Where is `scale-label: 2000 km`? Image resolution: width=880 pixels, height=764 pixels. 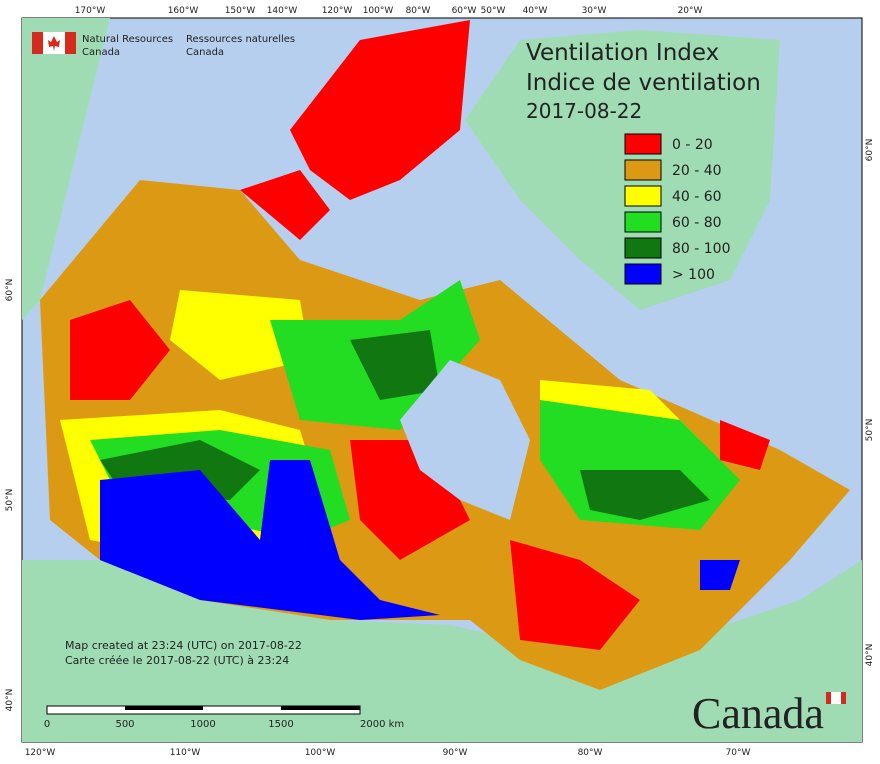 scale-label: 2000 km is located at coordinates (382, 724).